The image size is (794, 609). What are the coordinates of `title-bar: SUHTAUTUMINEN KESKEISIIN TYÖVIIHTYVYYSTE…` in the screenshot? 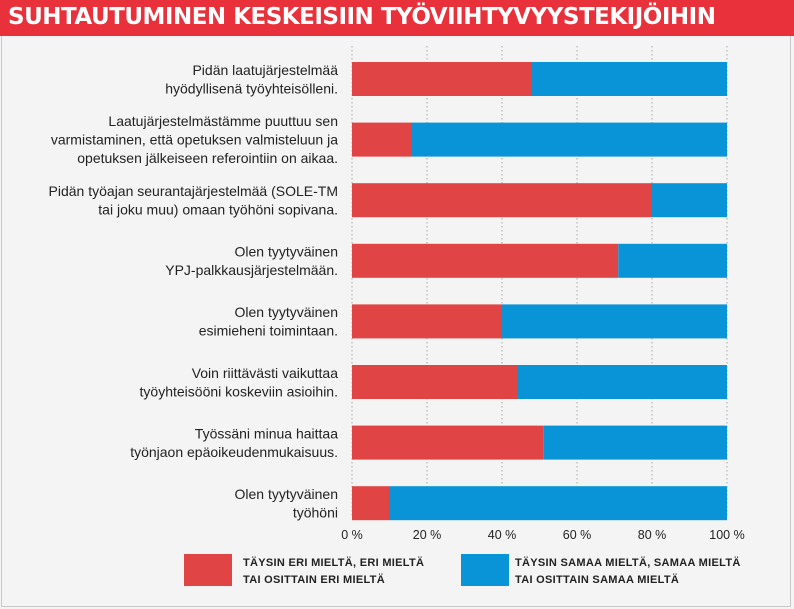 It's located at (397, 18).